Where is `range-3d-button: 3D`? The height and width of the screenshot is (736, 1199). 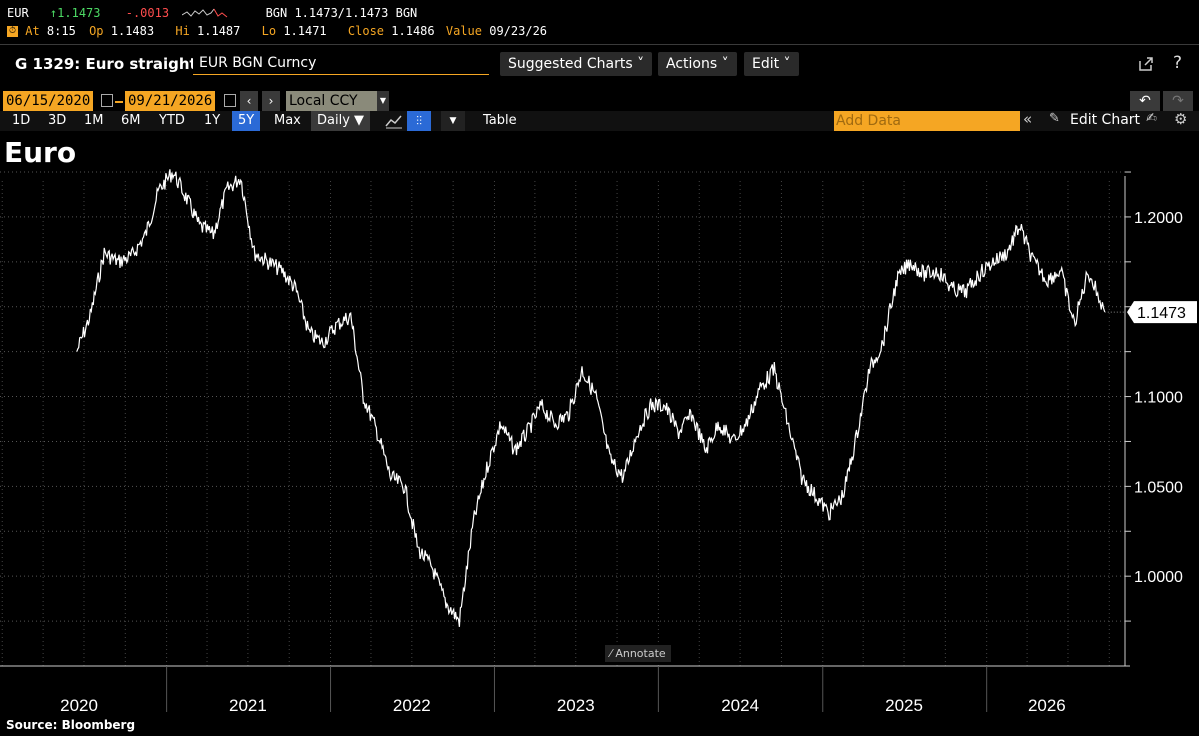
range-3d-button: 3D is located at coordinates (57, 120).